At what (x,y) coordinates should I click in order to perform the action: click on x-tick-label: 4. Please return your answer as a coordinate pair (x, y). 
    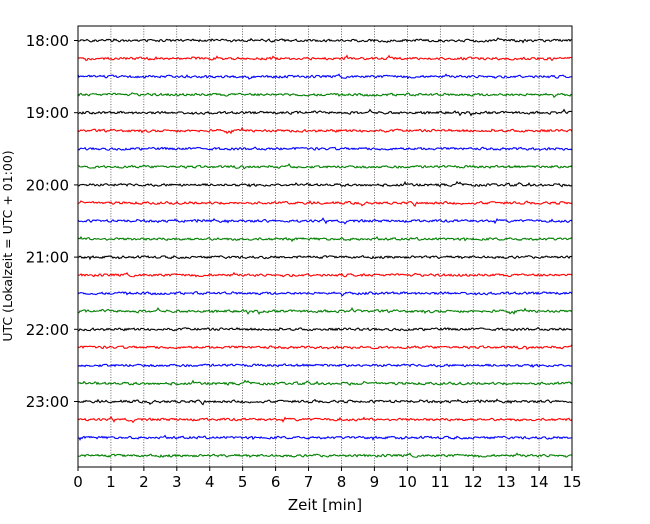
    Looking at the image, I should click on (210, 482).